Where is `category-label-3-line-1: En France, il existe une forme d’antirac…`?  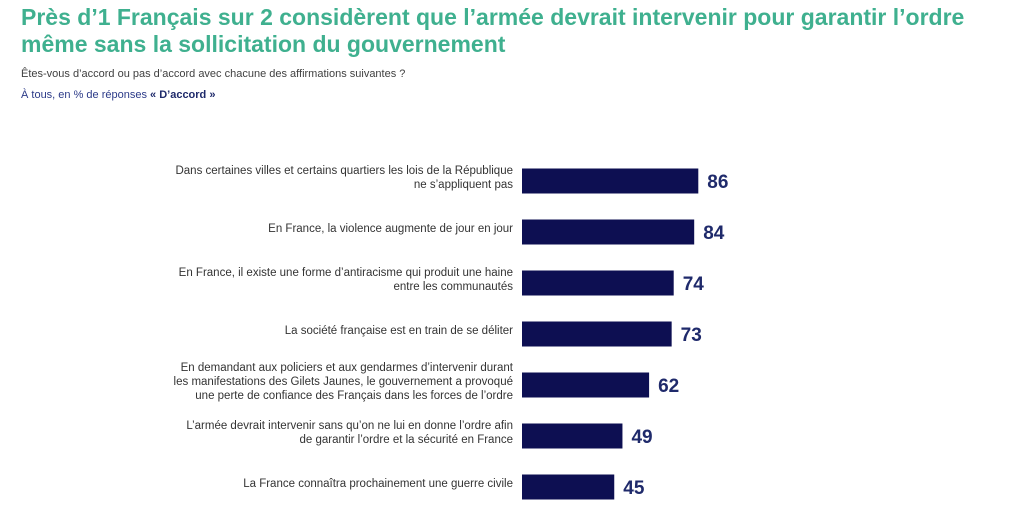 category-label-3-line-1: En France, il existe une forme d’antirac… is located at coordinates (345, 273).